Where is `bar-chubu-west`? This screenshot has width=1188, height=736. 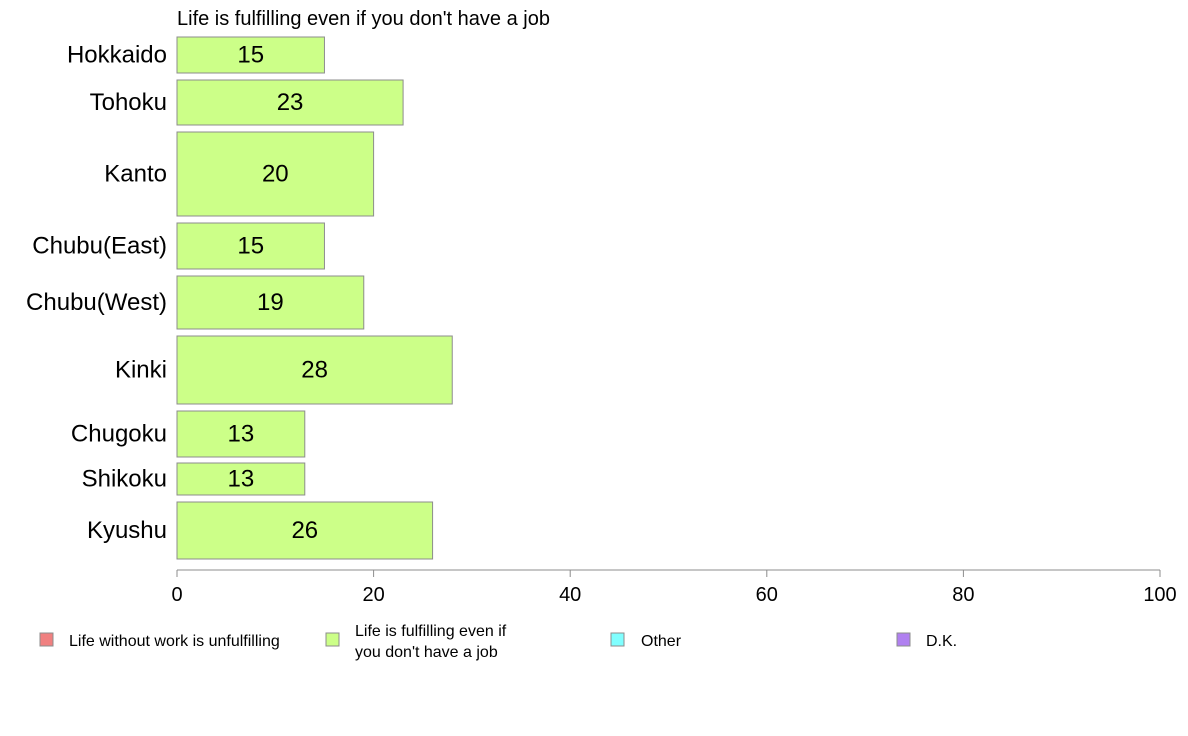 bar-chubu-west is located at coordinates (270, 302).